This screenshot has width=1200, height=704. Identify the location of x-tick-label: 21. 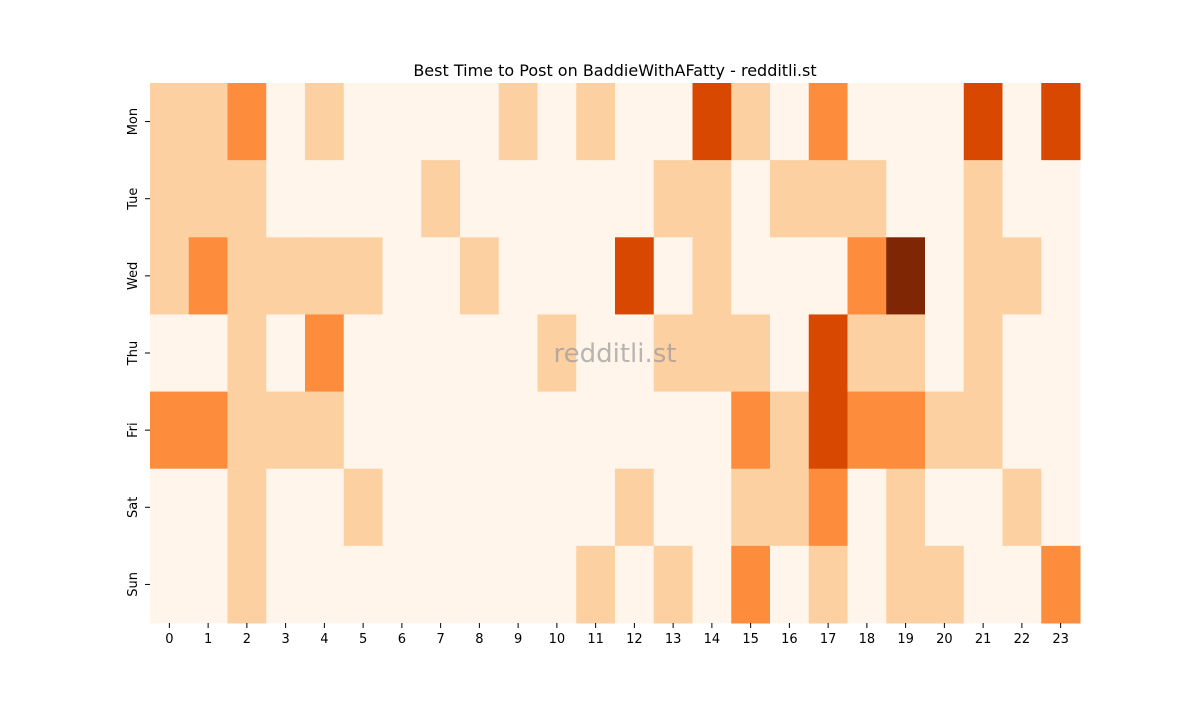
(983, 639).